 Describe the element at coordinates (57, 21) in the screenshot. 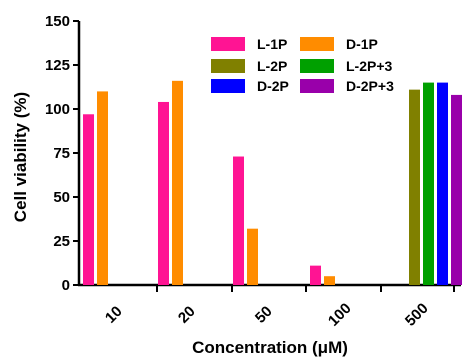

I see `y-tick-label: 150` at that location.